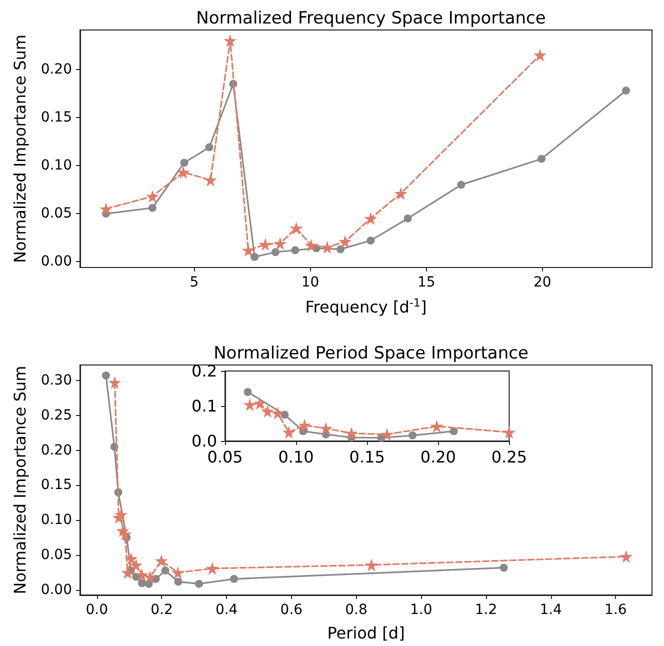 The image size is (664, 646). What do you see at coordinates (296, 457) in the screenshot?
I see `x-tick-label: 0.10` at bounding box center [296, 457].